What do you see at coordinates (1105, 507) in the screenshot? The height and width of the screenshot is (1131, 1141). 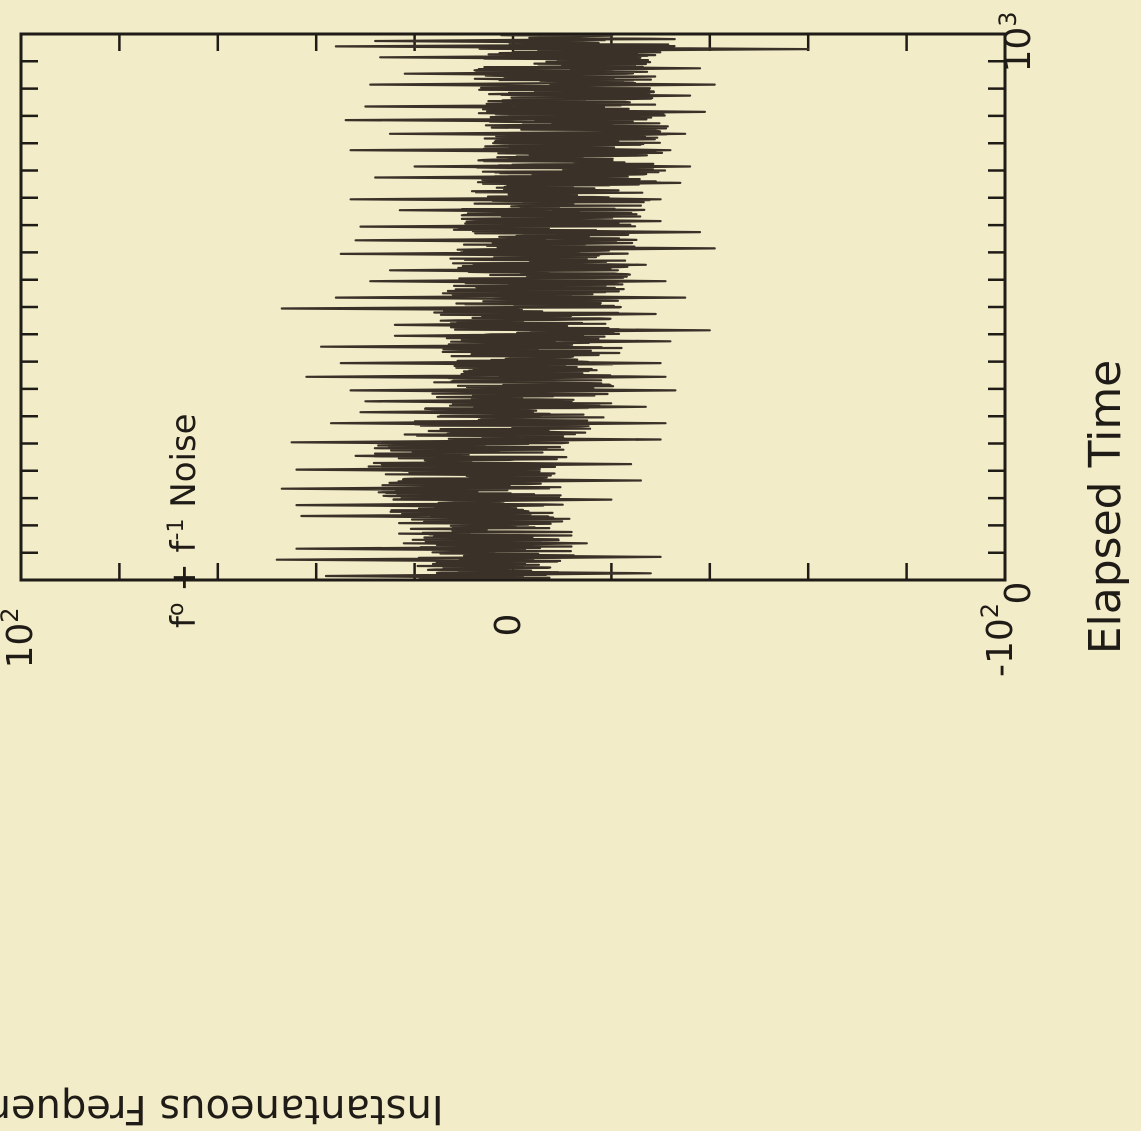 I see `x-axis-label: Elapsed Time` at bounding box center [1105, 507].